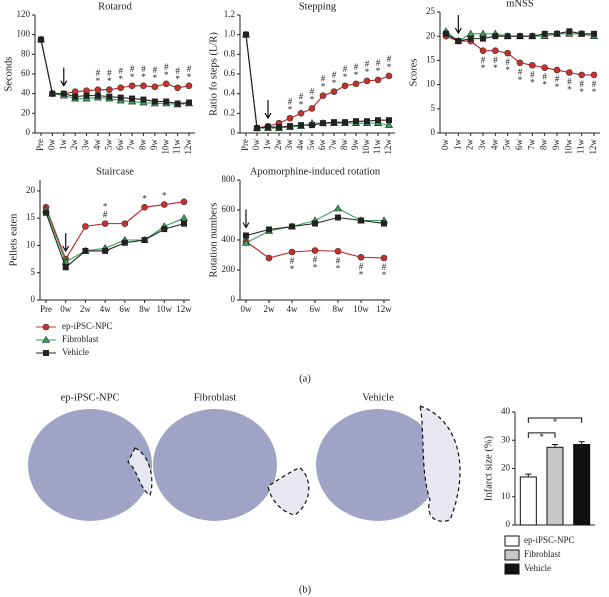 The height and width of the screenshot is (597, 609). Describe the element at coordinates (230, 73) in the screenshot. I see `y-tick-label: 0.6` at that location.